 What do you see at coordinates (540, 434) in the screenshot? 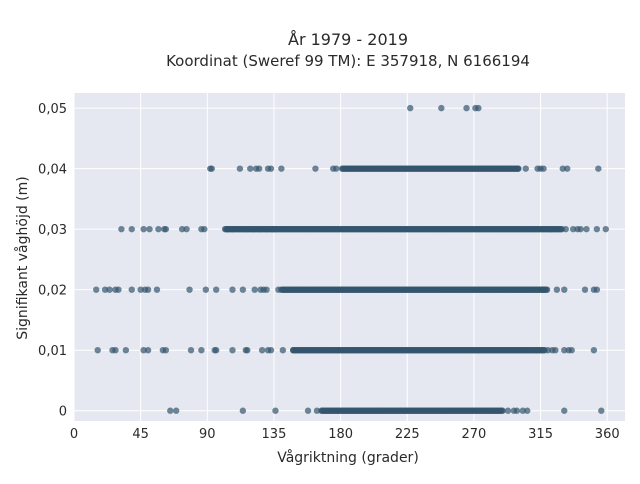
I see `x-tick-label: 315` at bounding box center [540, 434].